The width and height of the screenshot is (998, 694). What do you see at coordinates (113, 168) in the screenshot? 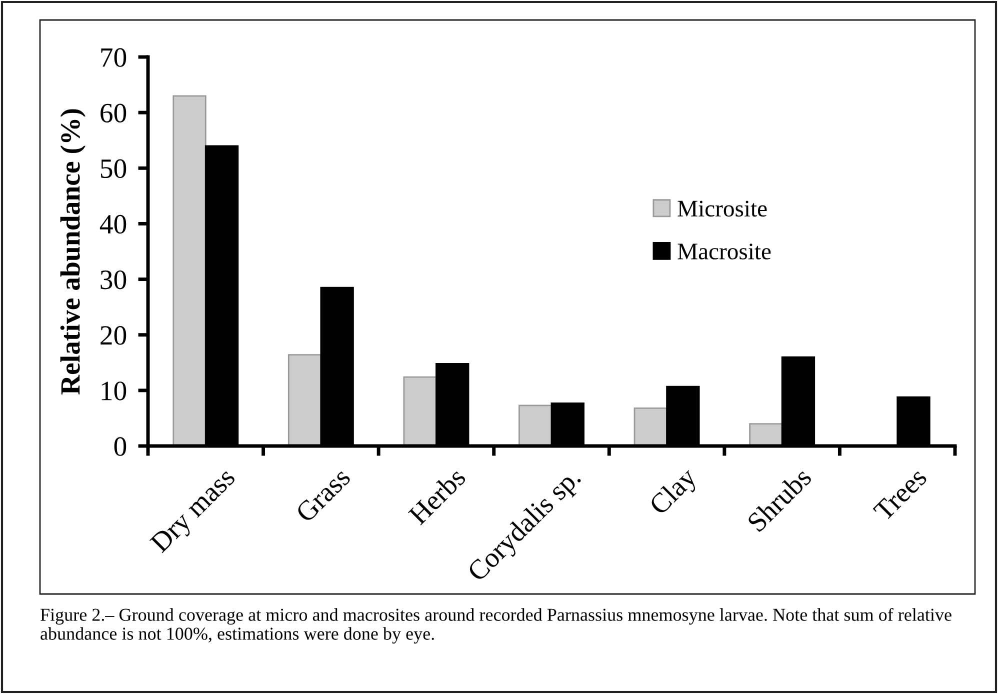
I see `y-tick-label: 50` at bounding box center [113, 168].